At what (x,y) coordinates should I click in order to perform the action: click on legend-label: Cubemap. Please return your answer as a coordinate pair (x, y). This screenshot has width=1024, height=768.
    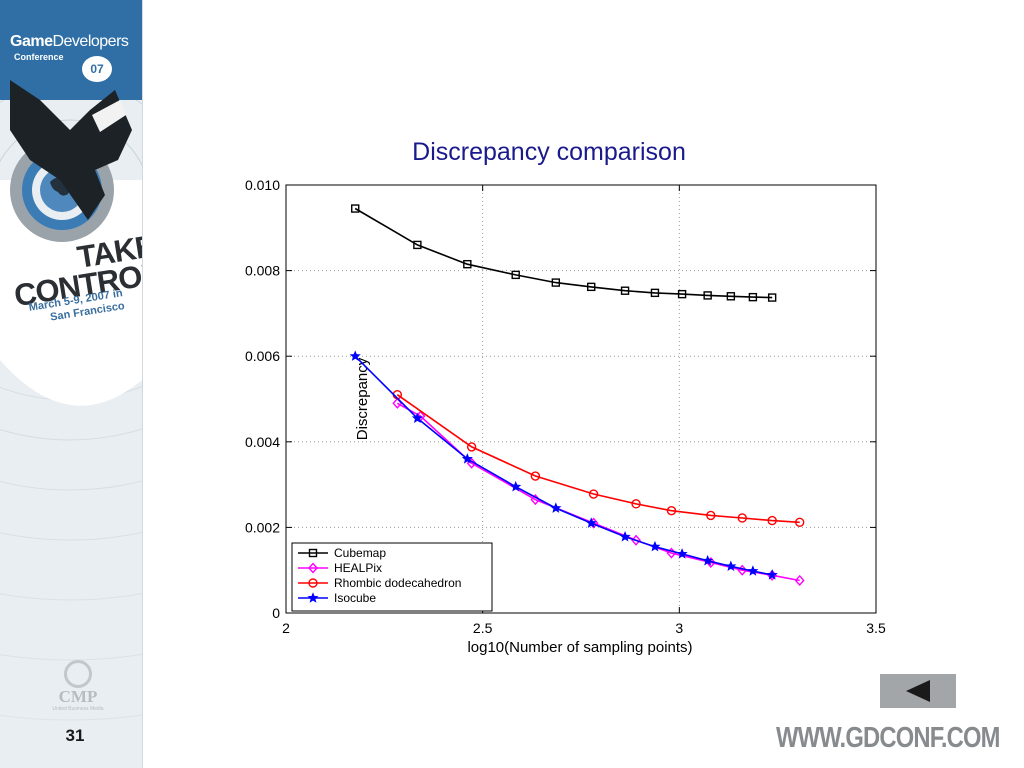
    Looking at the image, I should click on (360, 553).